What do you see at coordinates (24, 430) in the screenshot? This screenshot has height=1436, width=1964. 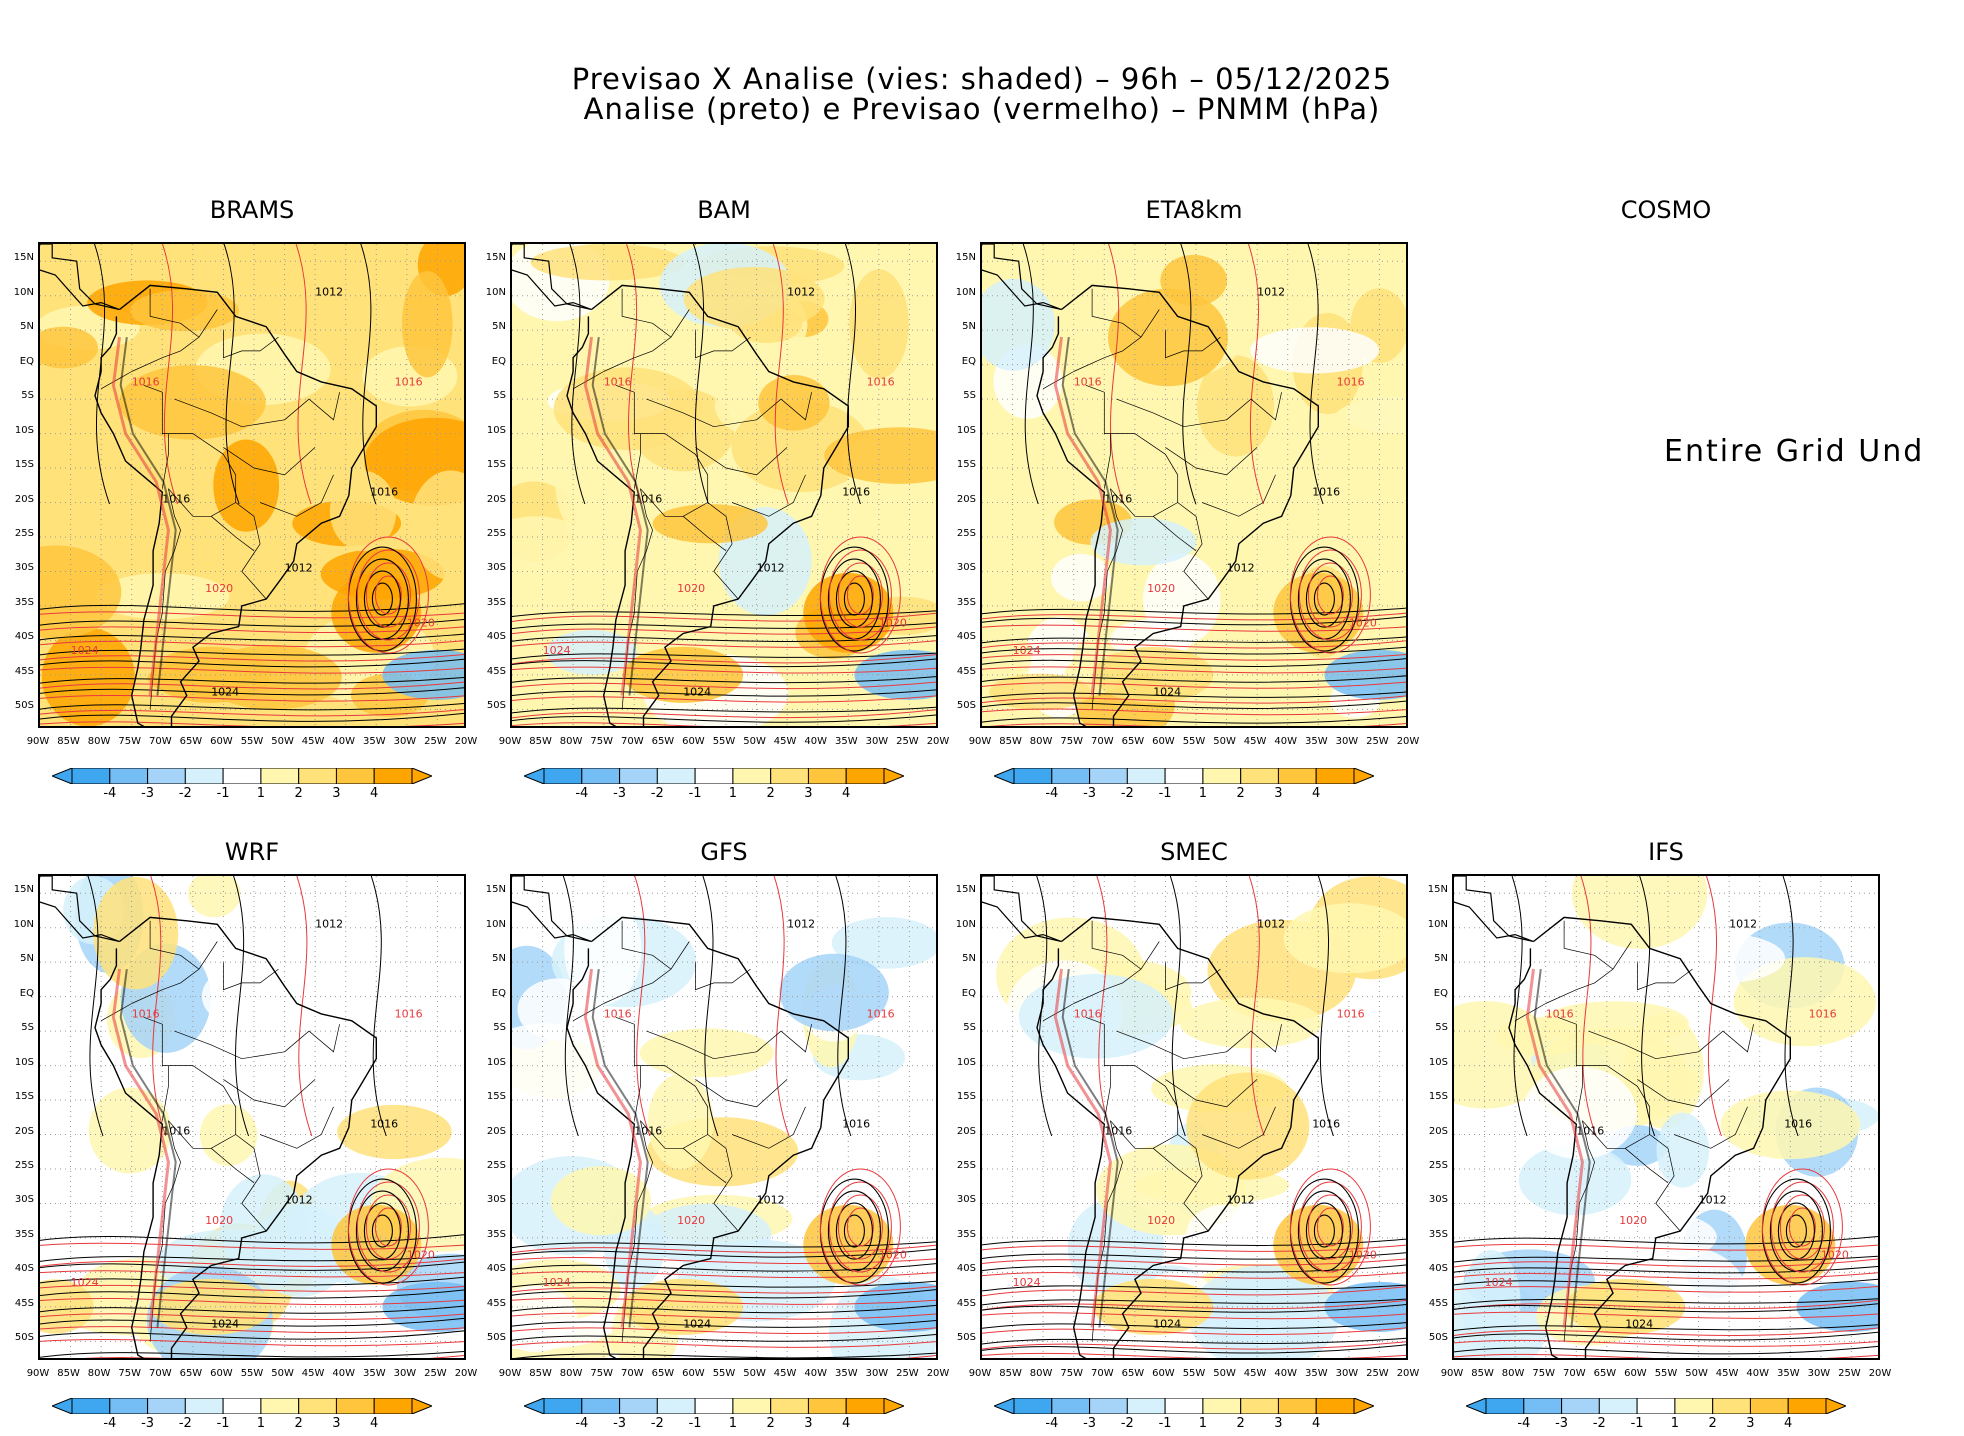 I see `lat-tick-label: 10S` at bounding box center [24, 430].